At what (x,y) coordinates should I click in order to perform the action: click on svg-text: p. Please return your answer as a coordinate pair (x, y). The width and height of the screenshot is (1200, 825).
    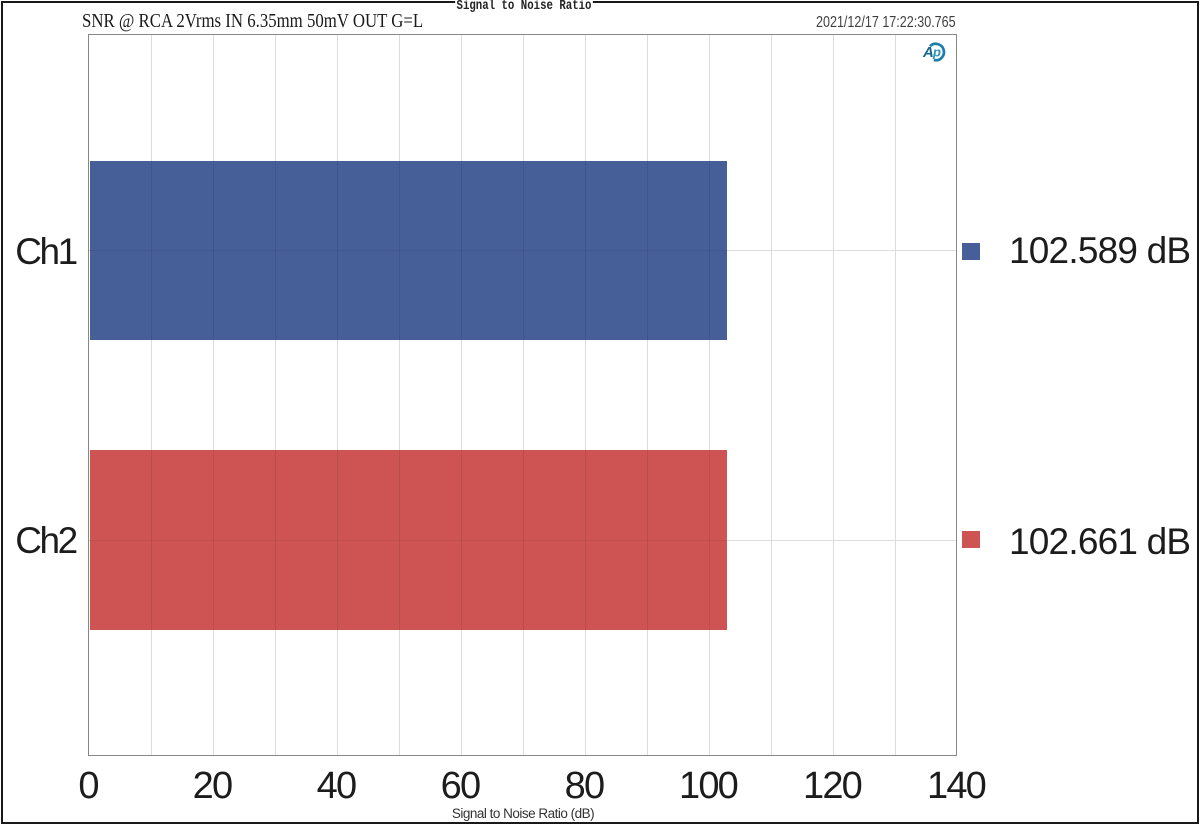
    Looking at the image, I should click on (936, 52).